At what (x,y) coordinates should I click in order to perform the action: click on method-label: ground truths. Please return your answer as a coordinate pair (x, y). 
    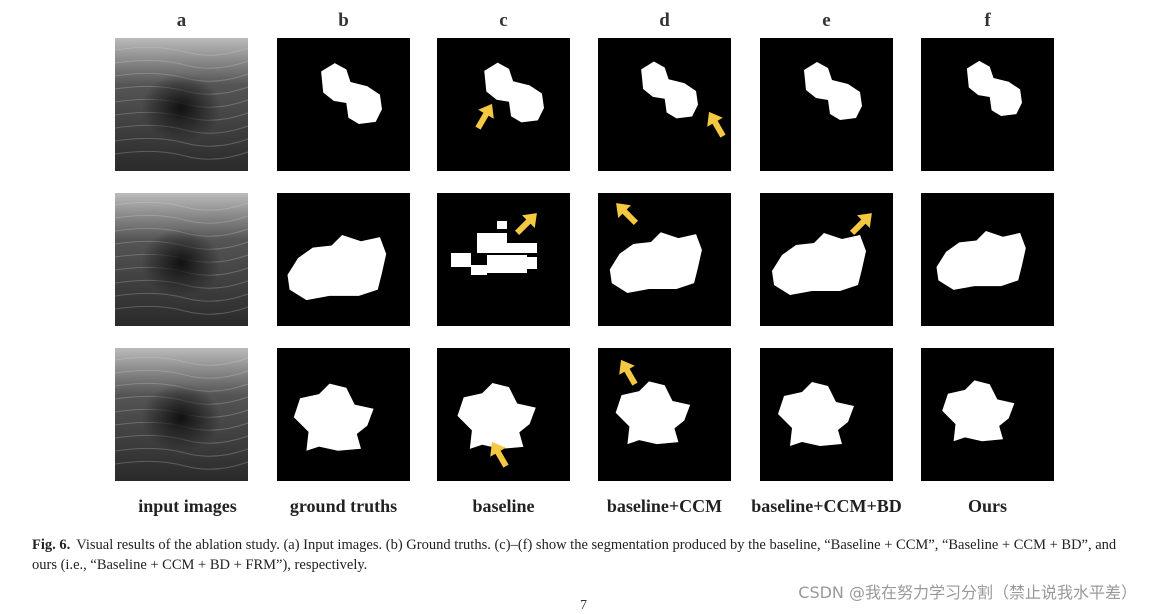
    Looking at the image, I should click on (343, 506).